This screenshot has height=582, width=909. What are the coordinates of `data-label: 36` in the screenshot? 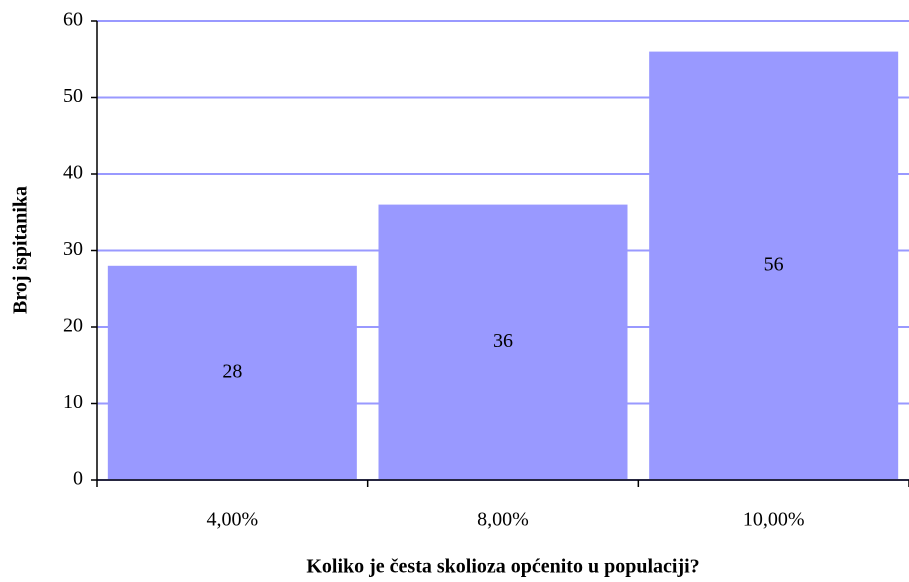 It's located at (503, 341).